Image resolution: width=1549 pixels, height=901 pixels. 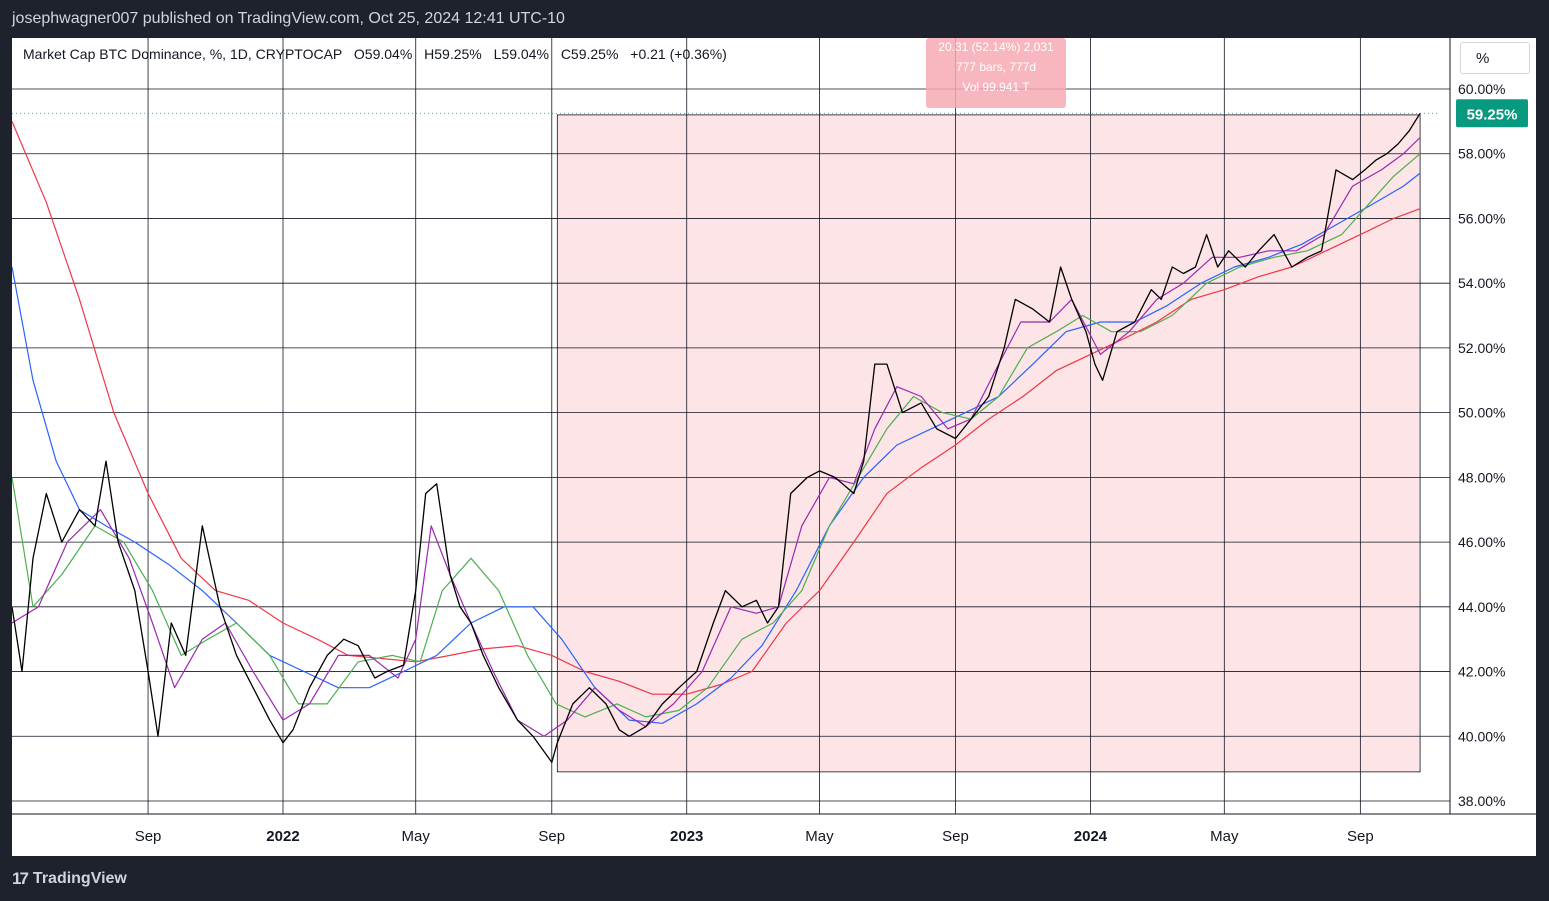 I want to click on range-measure-label-text: Vol 99.941 T, so click(x=996, y=87).